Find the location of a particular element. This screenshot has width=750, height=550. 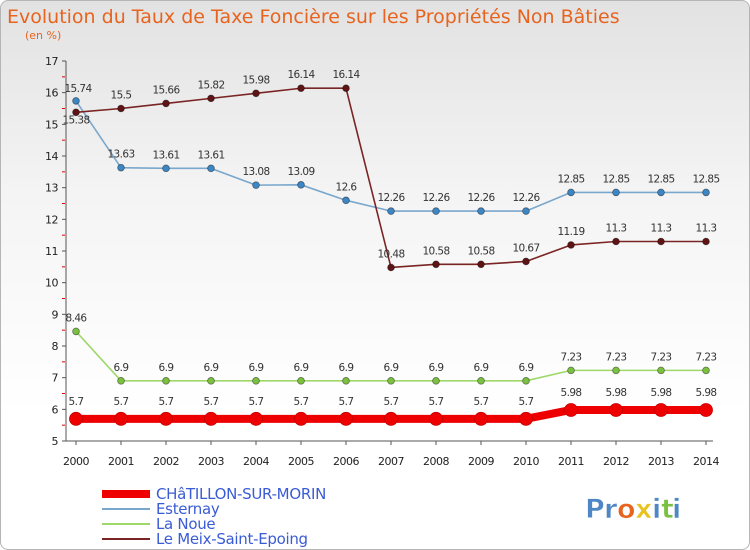

x-tick-label: 2005 is located at coordinates (301, 461).